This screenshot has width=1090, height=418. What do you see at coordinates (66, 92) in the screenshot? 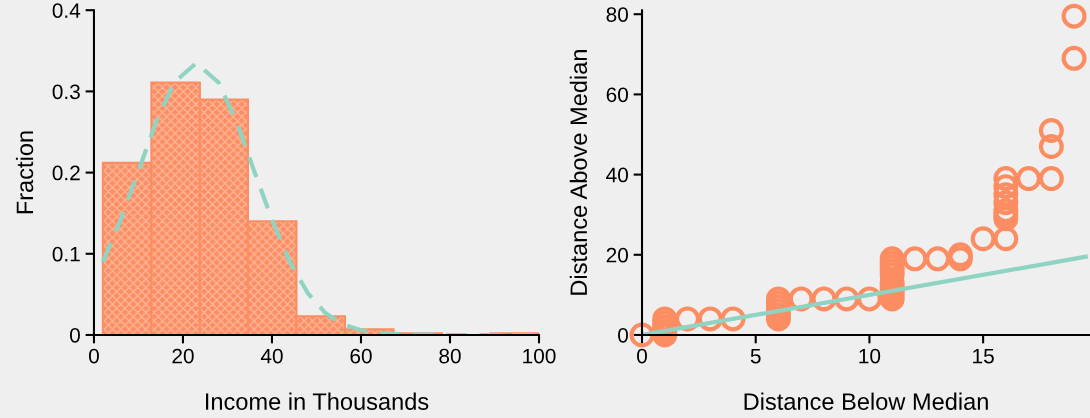
I see `y-tick-label: 0.3` at bounding box center [66, 92].